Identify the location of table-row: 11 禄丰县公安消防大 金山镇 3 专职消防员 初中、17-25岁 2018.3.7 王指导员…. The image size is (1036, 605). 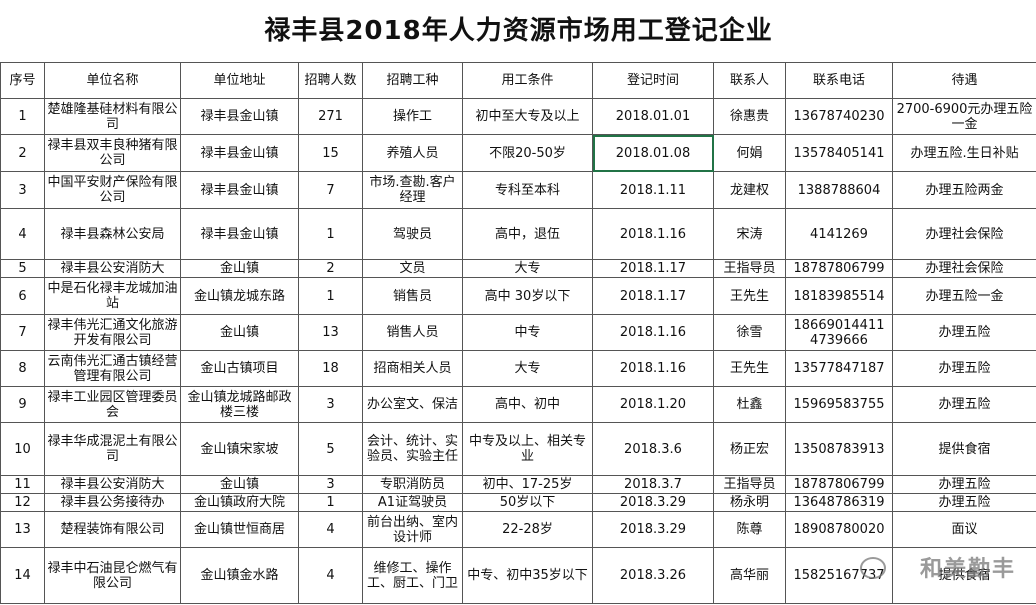
(518, 484).